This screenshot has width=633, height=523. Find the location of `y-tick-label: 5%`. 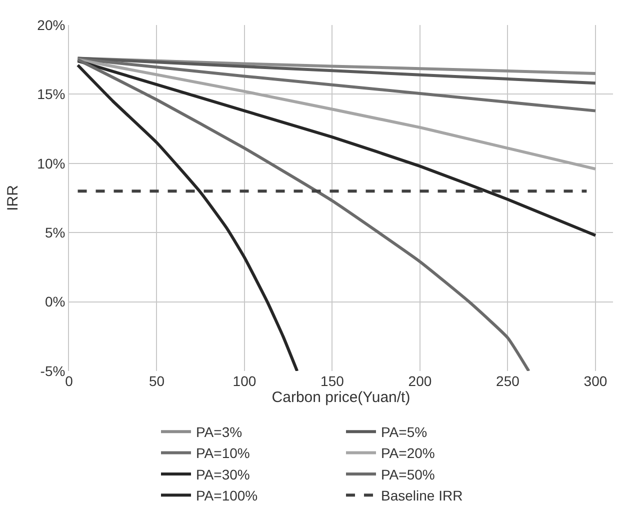

y-tick-label: 5% is located at coordinates (55, 232).